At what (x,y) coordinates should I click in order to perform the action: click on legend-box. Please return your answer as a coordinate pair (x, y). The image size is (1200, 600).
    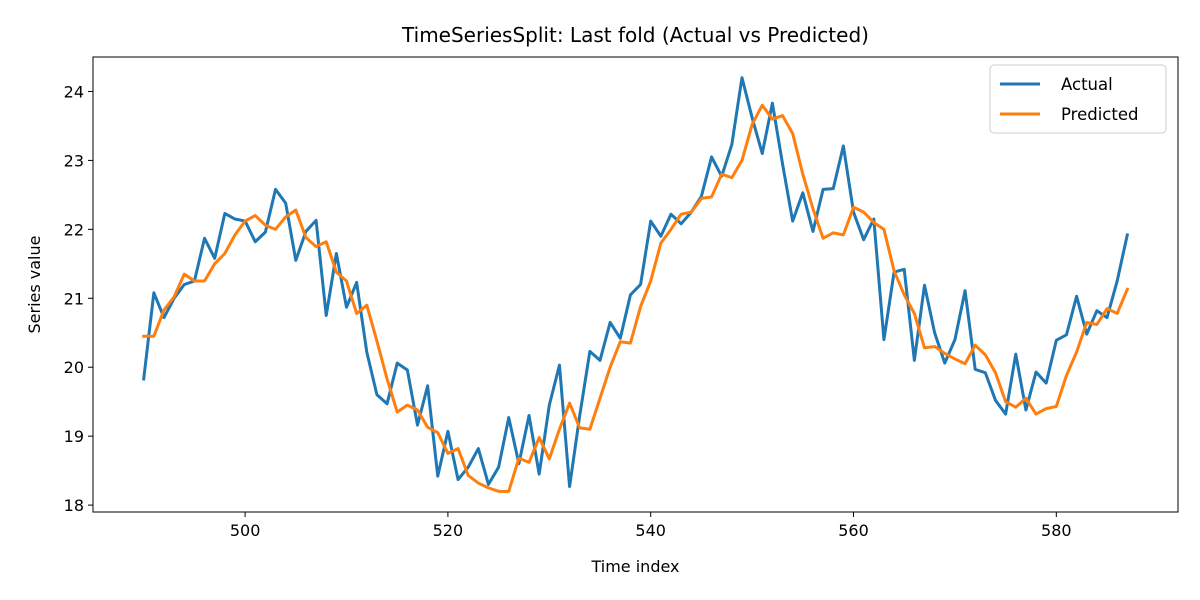
    Looking at the image, I should click on (1078, 99).